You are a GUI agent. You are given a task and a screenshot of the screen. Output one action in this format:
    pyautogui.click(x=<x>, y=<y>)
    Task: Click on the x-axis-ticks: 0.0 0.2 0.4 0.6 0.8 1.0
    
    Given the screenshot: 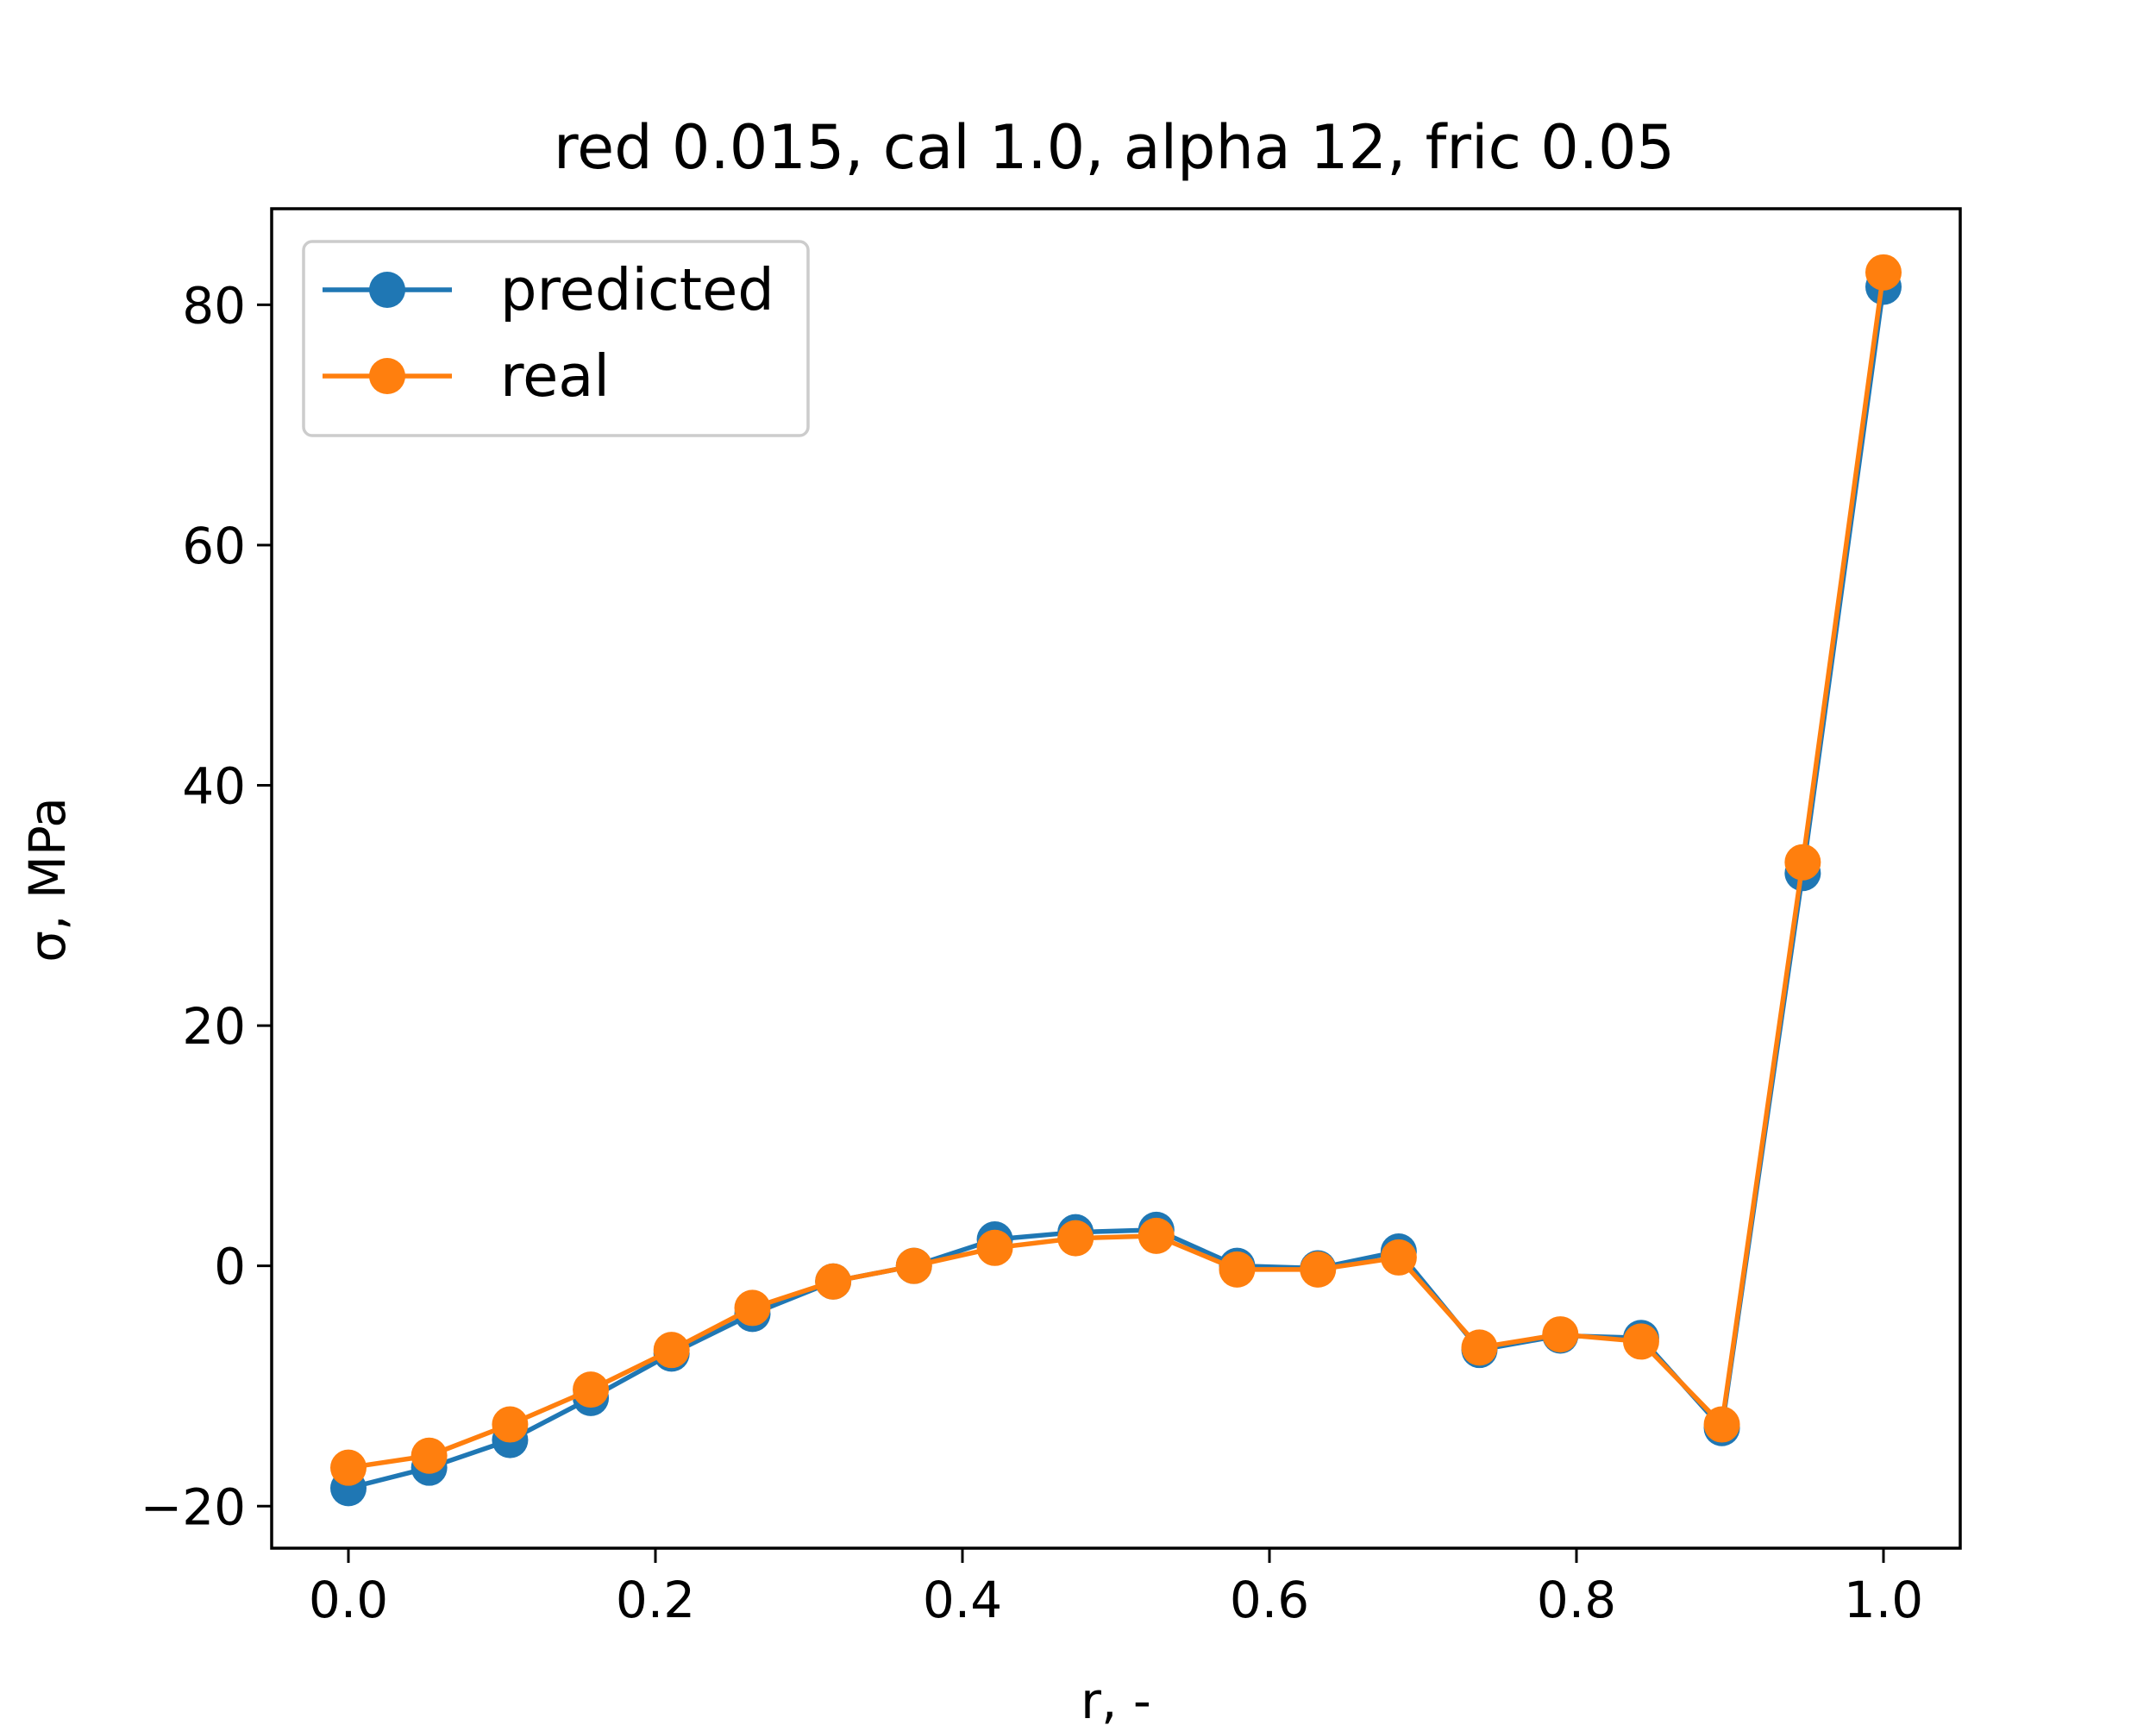 What is the action you would take?
    pyautogui.click(x=1116, y=1589)
    